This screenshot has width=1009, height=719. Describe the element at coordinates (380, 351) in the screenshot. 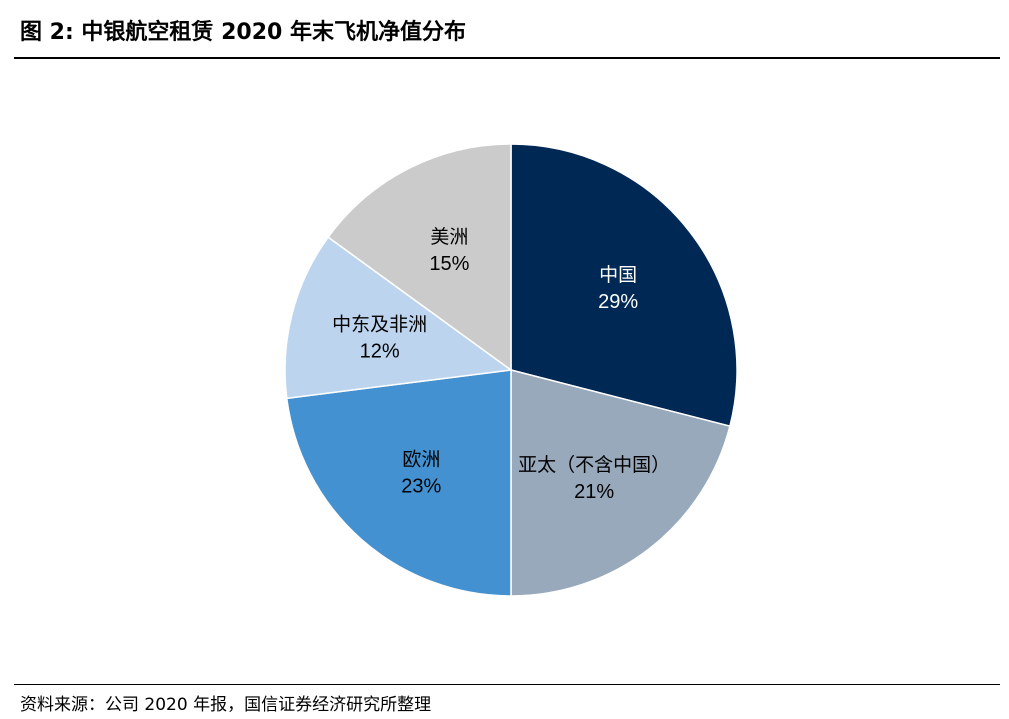

I see `slice-percent-label: 12%` at that location.